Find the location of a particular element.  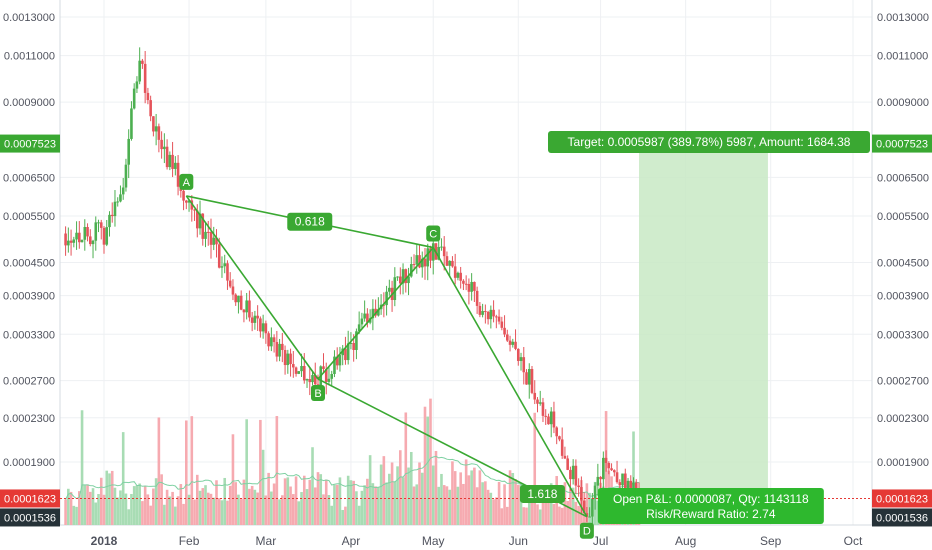

pattern-point-a: A is located at coordinates (186, 181).